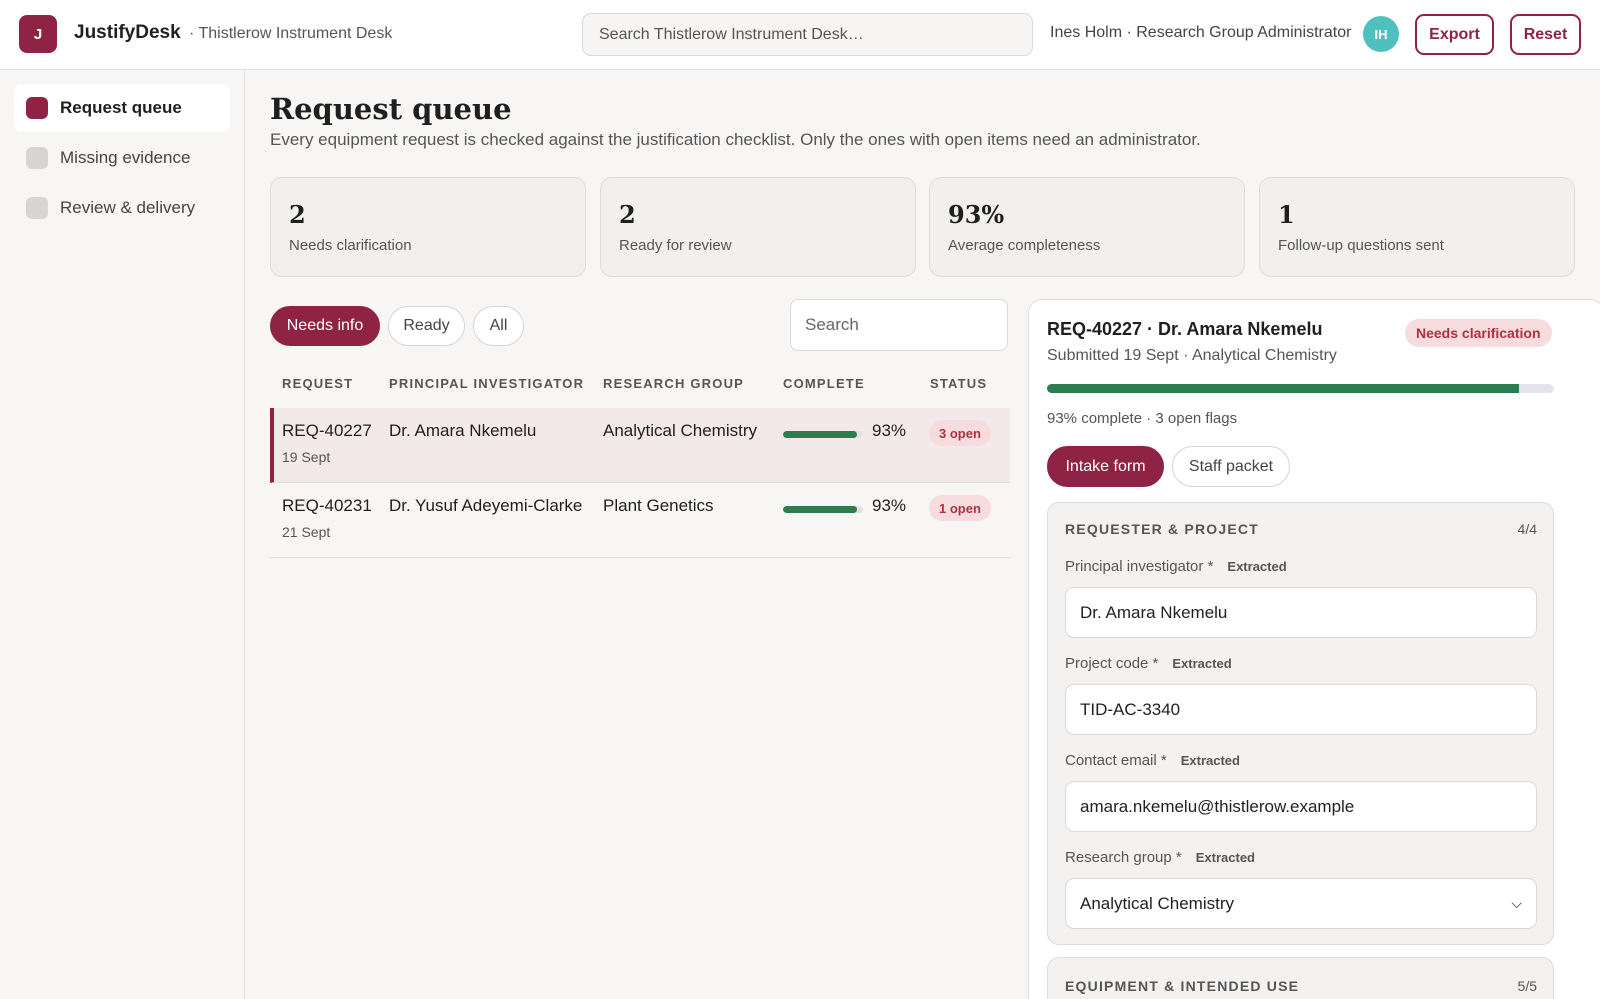 The image size is (1600, 999). What do you see at coordinates (1286, 214) in the screenshot?
I see `stat-value: 1` at bounding box center [1286, 214].